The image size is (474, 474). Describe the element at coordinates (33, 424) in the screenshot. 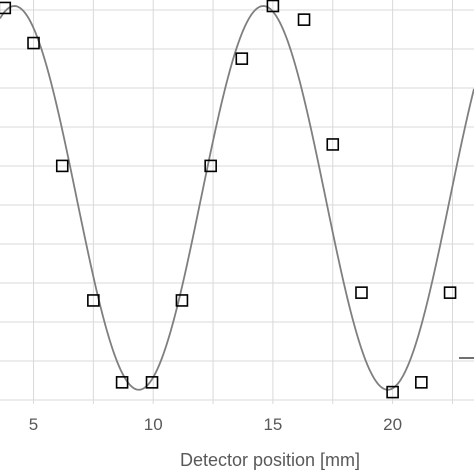

I see `x-tick-label: 5` at that location.